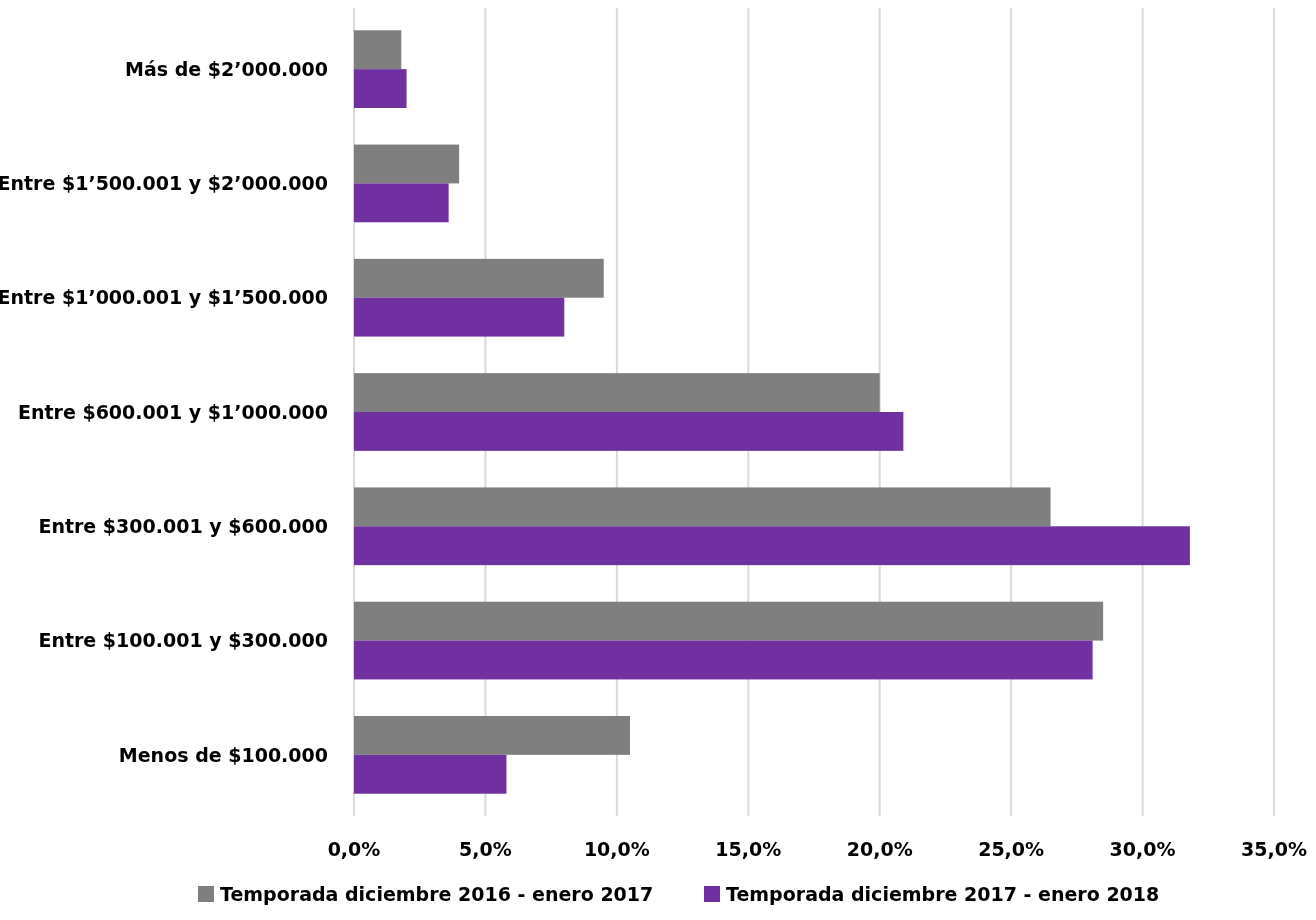  What do you see at coordinates (164, 183) in the screenshot?
I see `y-tick-label: Entre $1’500.001 y $2’000.000` at bounding box center [164, 183].